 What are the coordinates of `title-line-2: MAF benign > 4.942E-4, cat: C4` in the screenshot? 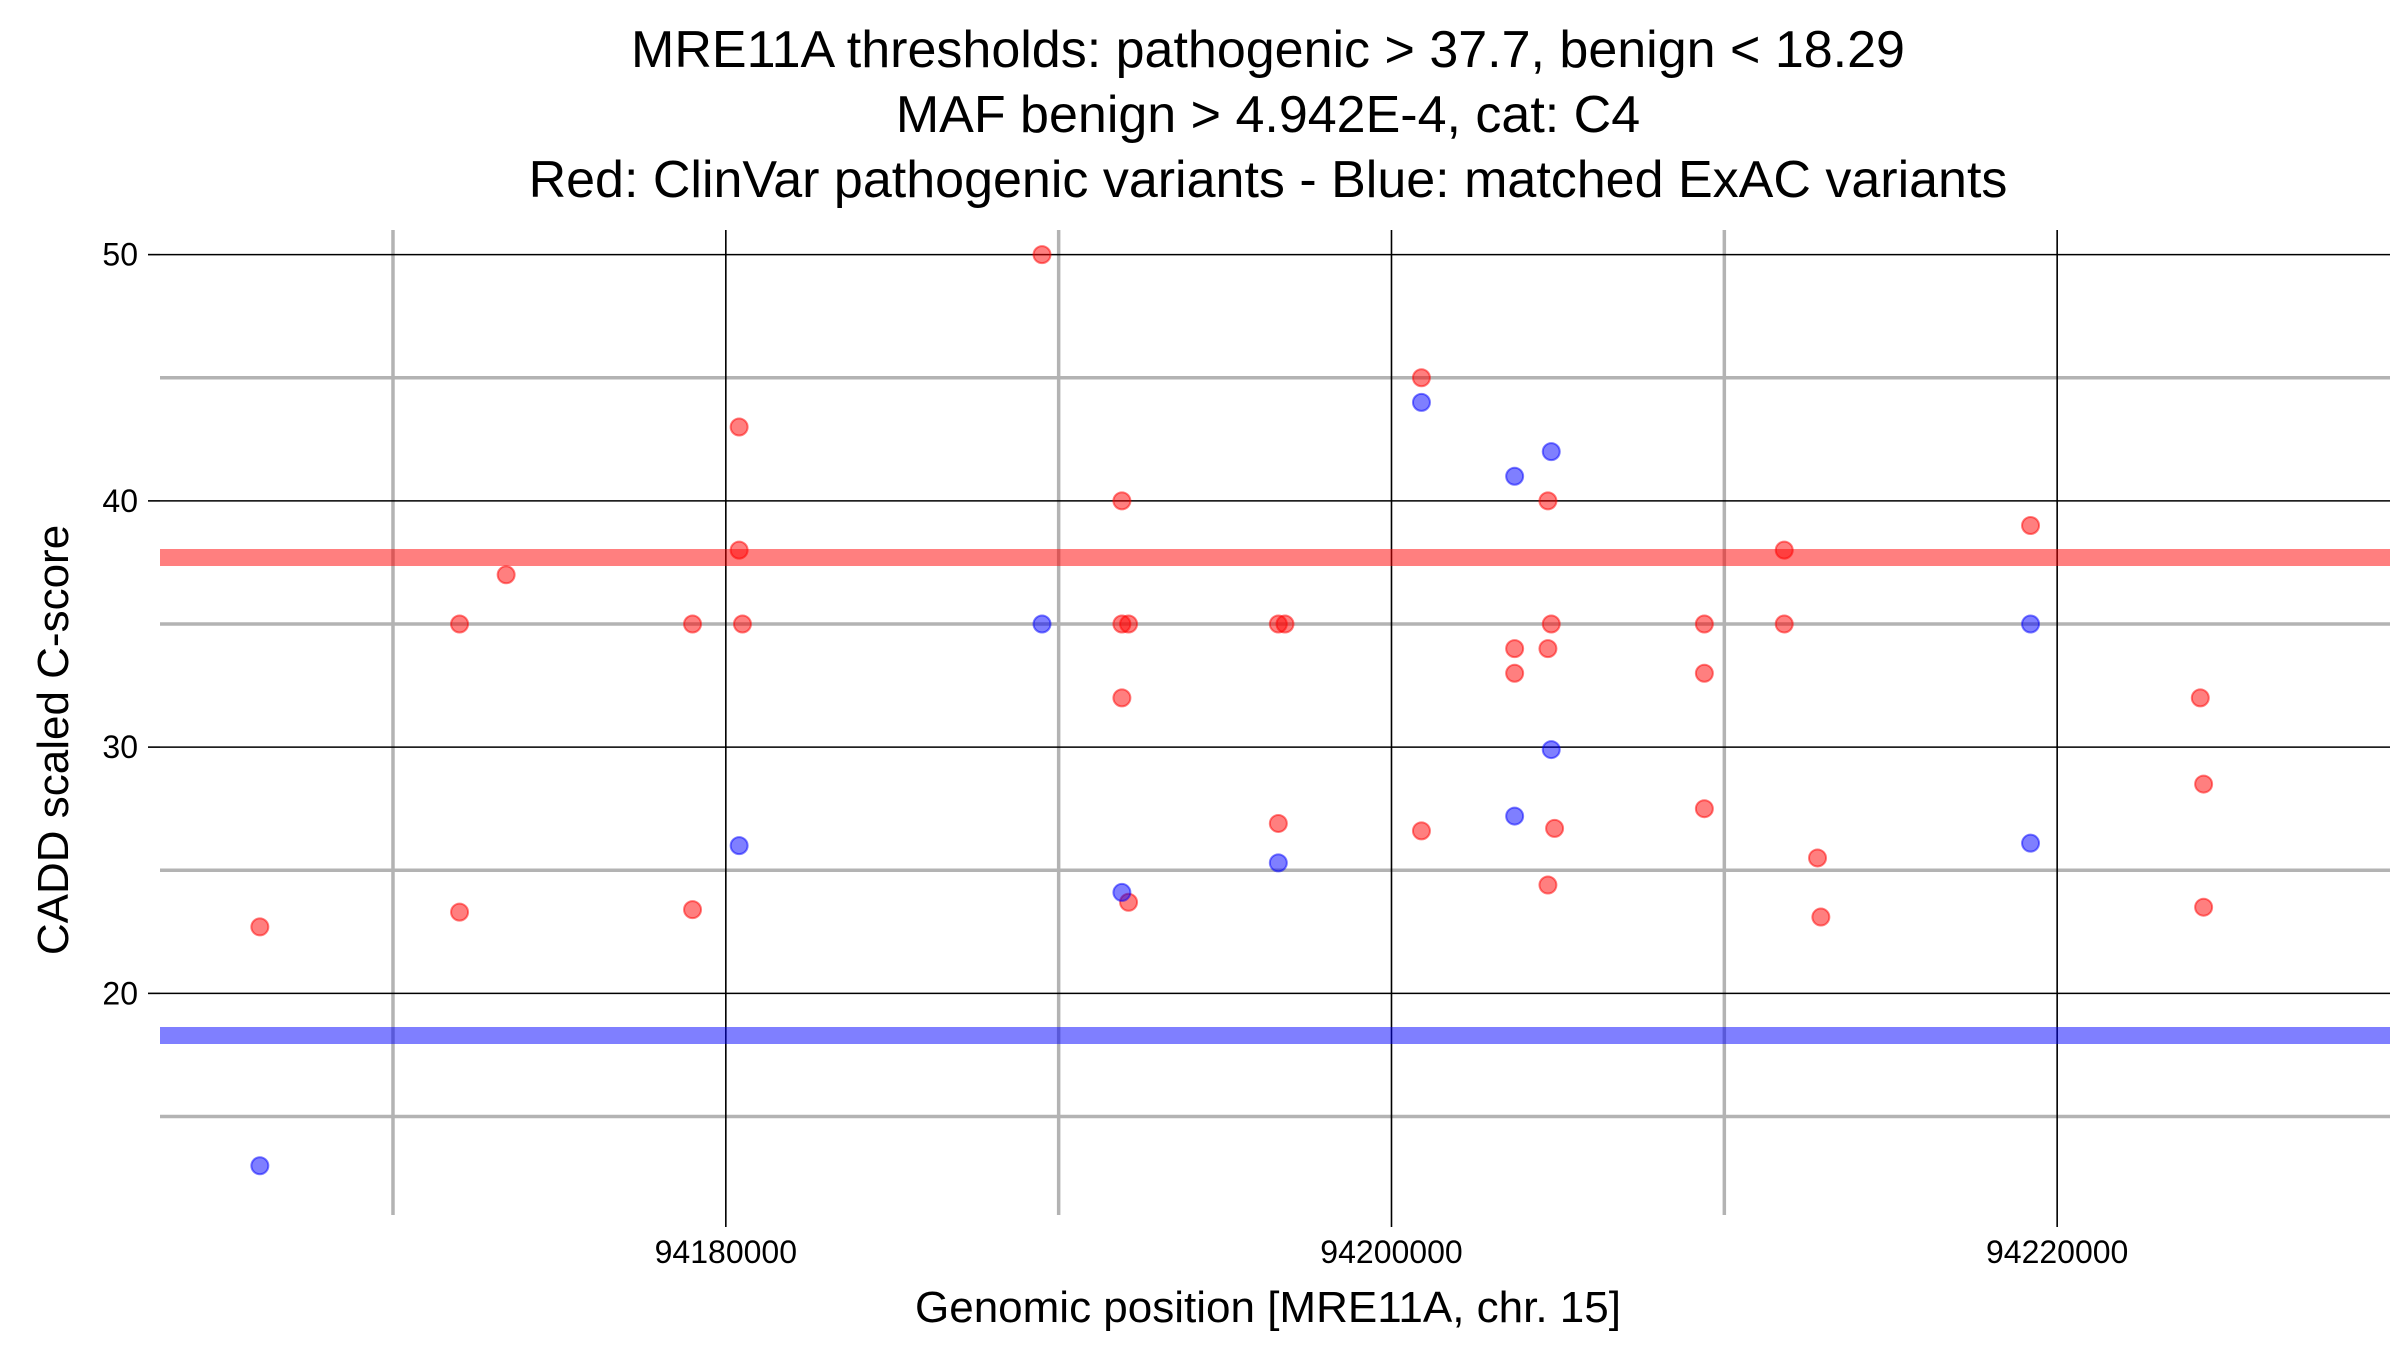 It's located at (1268, 115).